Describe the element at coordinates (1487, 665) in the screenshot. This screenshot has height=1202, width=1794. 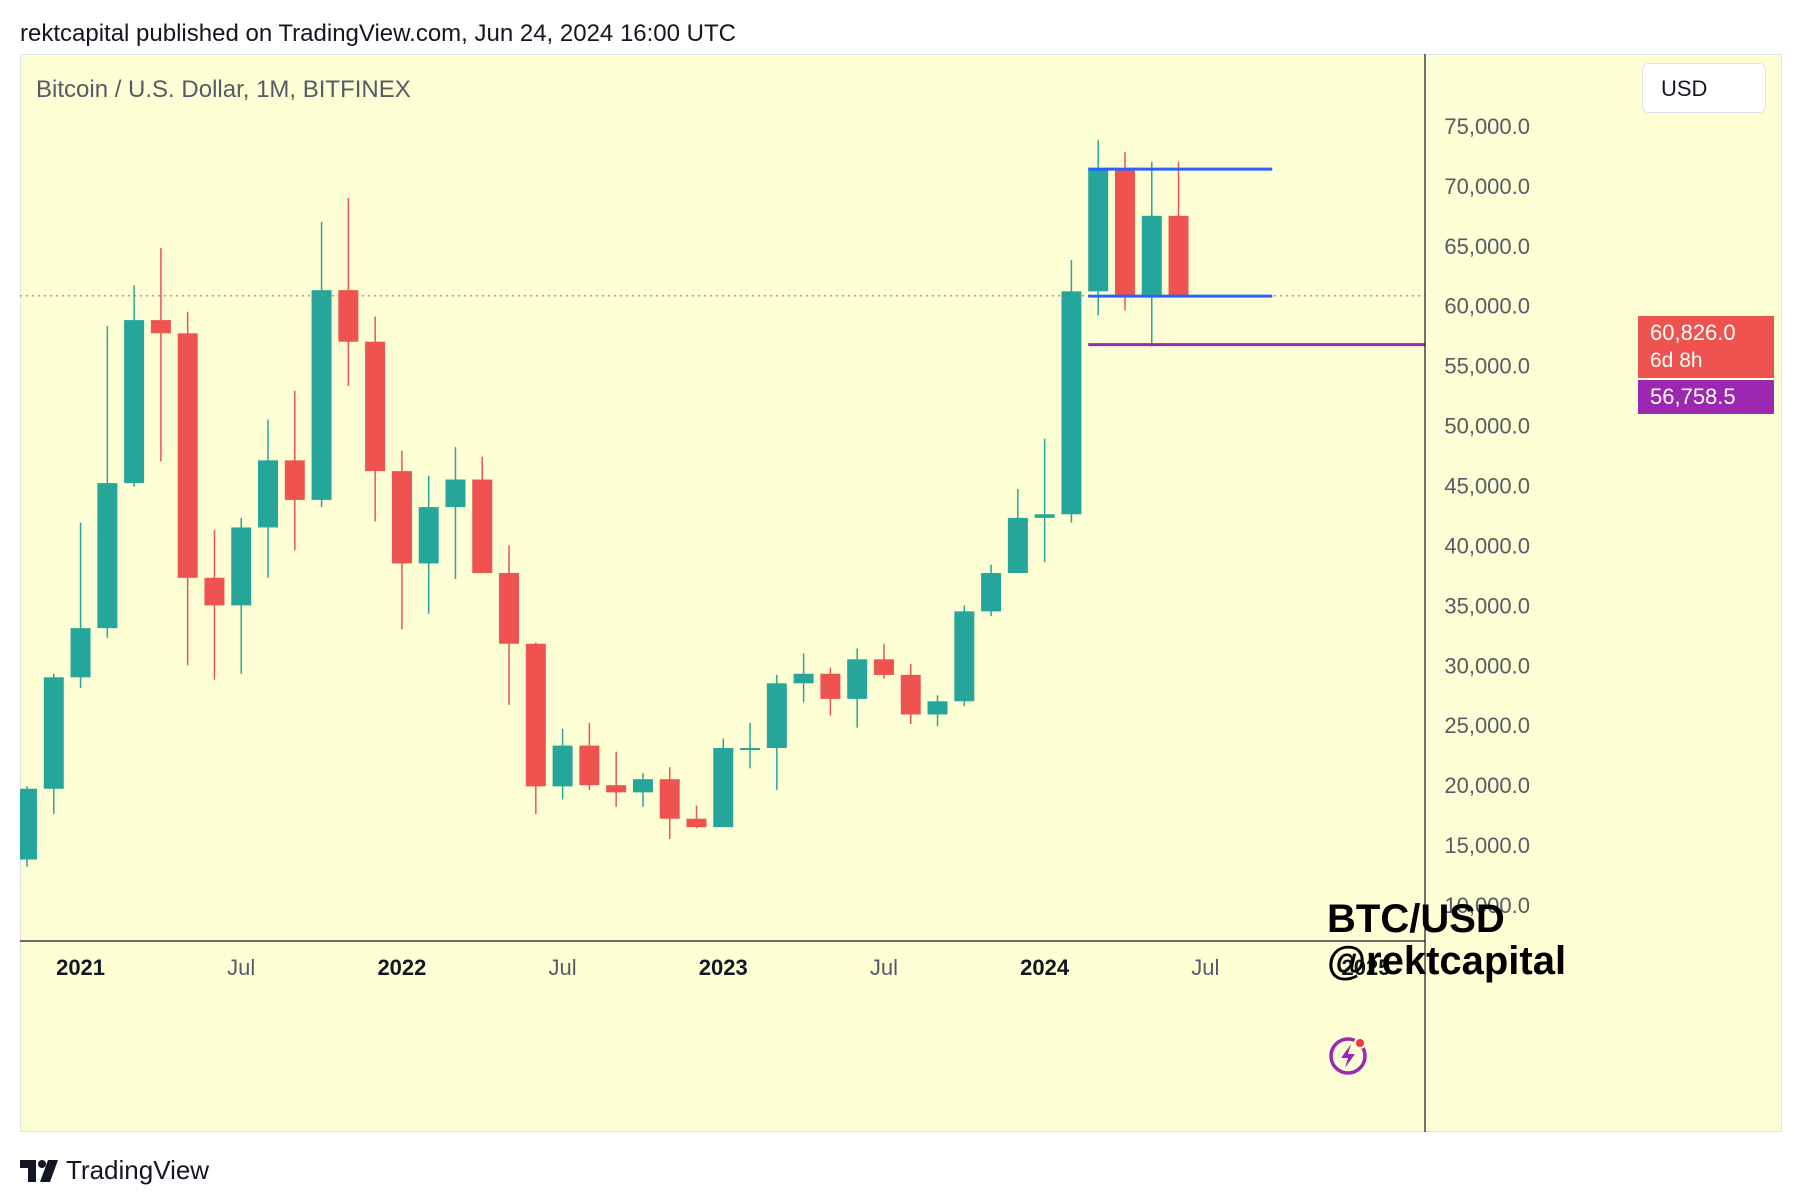
I see `y-tick-label: 30,000.0` at that location.